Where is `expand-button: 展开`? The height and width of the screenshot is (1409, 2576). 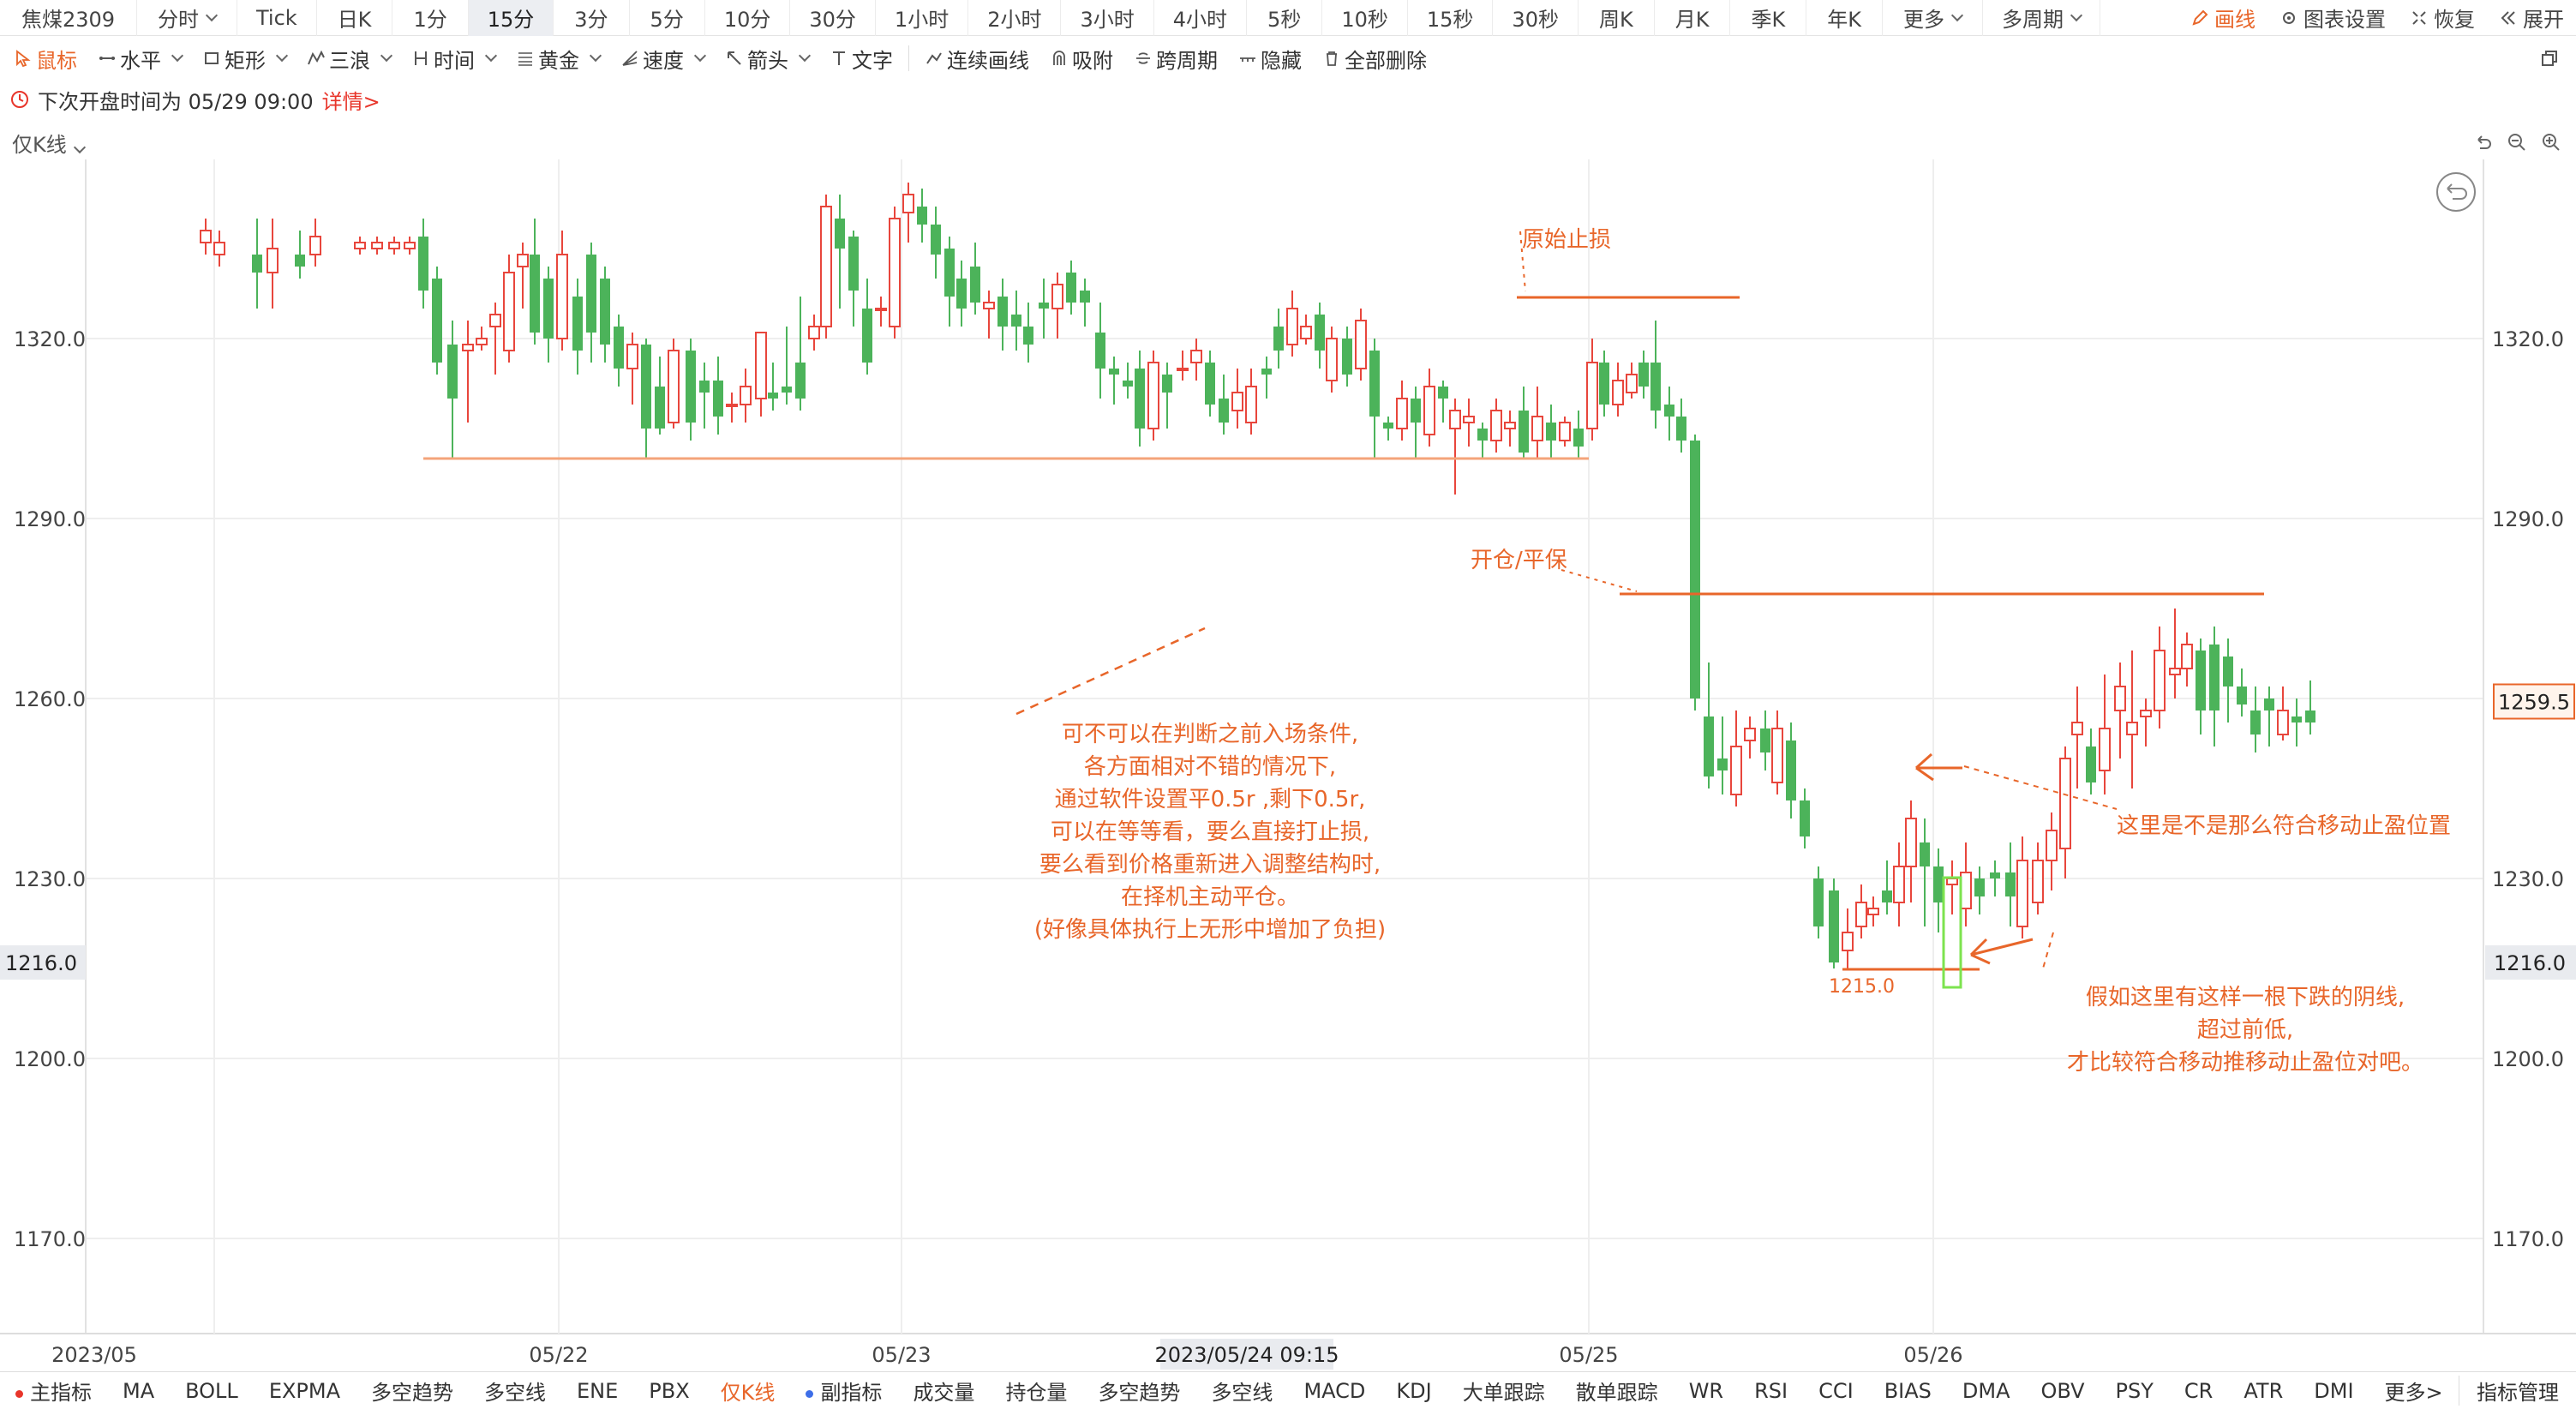
expand-button: 展开 is located at coordinates (2531, 18).